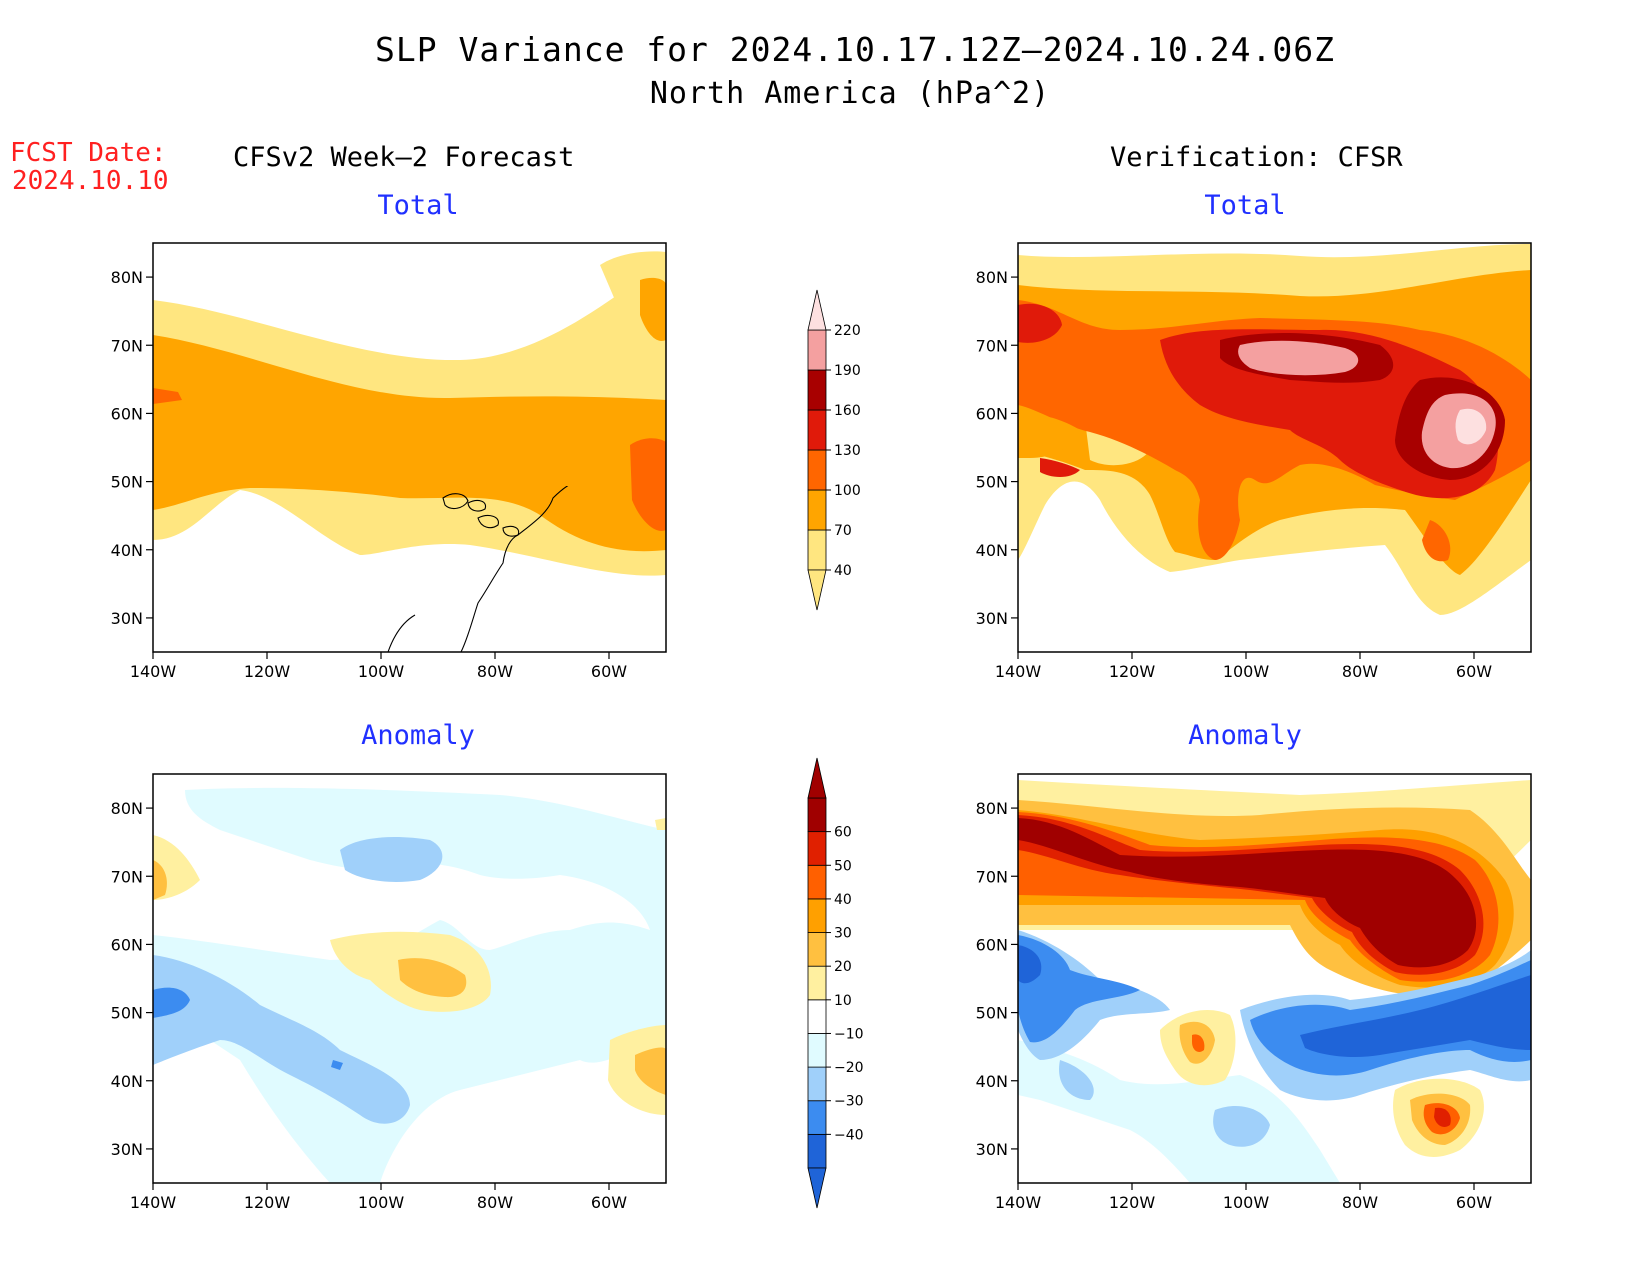 Image resolution: width=1650 pixels, height=1275 pixels. I want to click on panel-subtitle-verif-total: Total, so click(1245, 205).